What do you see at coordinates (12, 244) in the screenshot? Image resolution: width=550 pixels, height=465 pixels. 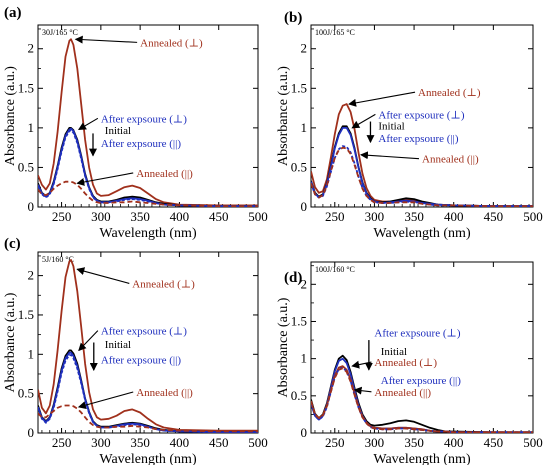 I see `panel-label: (c)` at bounding box center [12, 244].